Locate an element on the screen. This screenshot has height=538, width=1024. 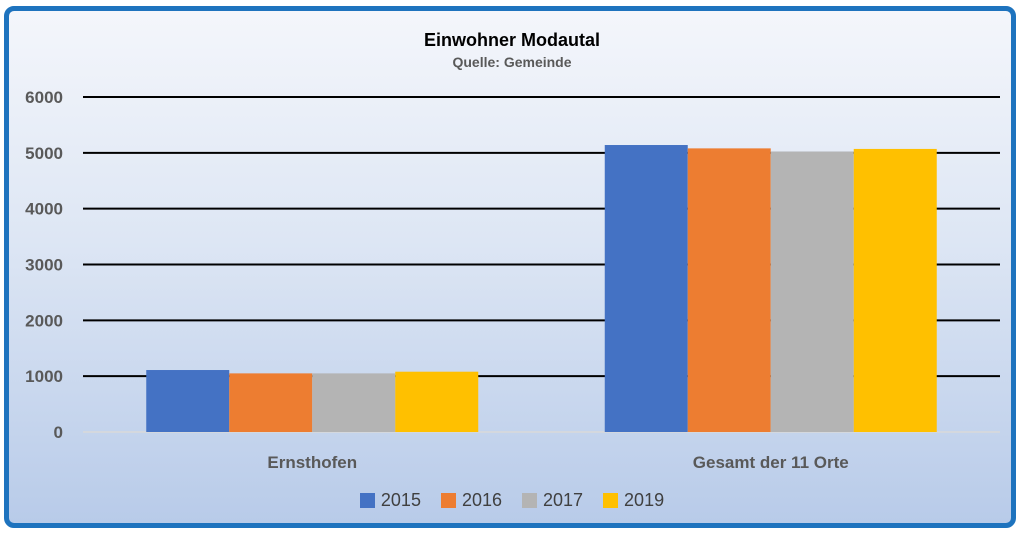
y-tick-label: 4000 is located at coordinates (44, 209).